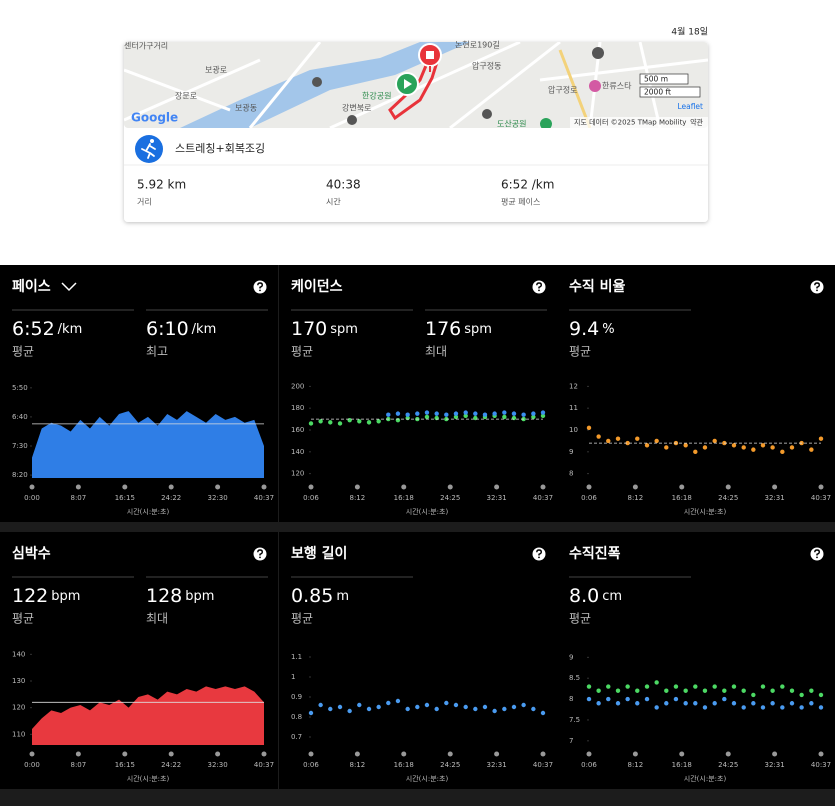 The height and width of the screenshot is (806, 835). What do you see at coordinates (584, 329) in the screenshot?
I see `metric-number: 9.4` at bounding box center [584, 329].